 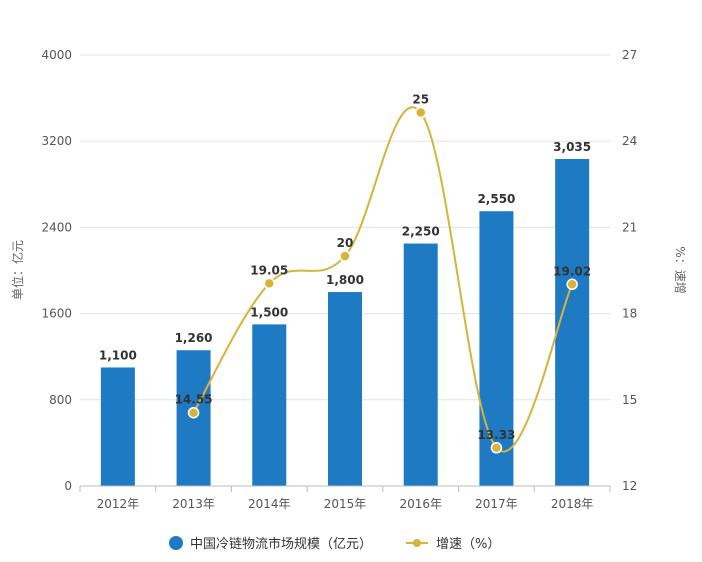 I want to click on legend: 中国冷链物流市场规模（亿元） 增速（%）, so click(x=334, y=544).